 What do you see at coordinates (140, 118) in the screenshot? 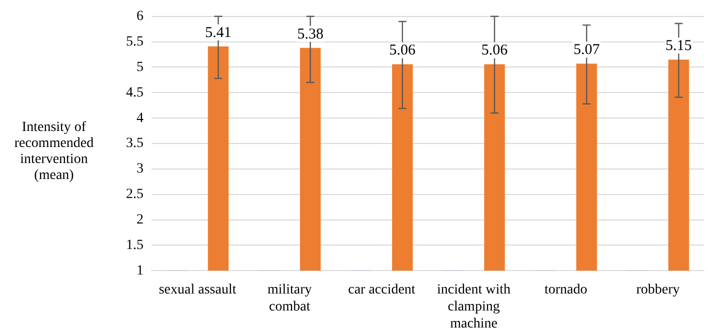
I see `y-tick-label: 4` at bounding box center [140, 118].